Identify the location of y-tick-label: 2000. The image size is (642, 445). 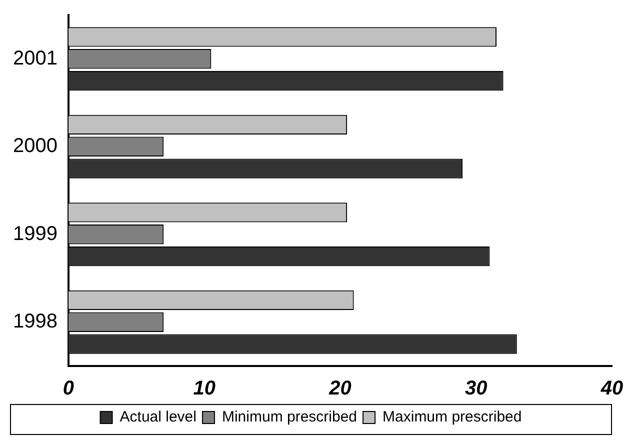
(35, 146).